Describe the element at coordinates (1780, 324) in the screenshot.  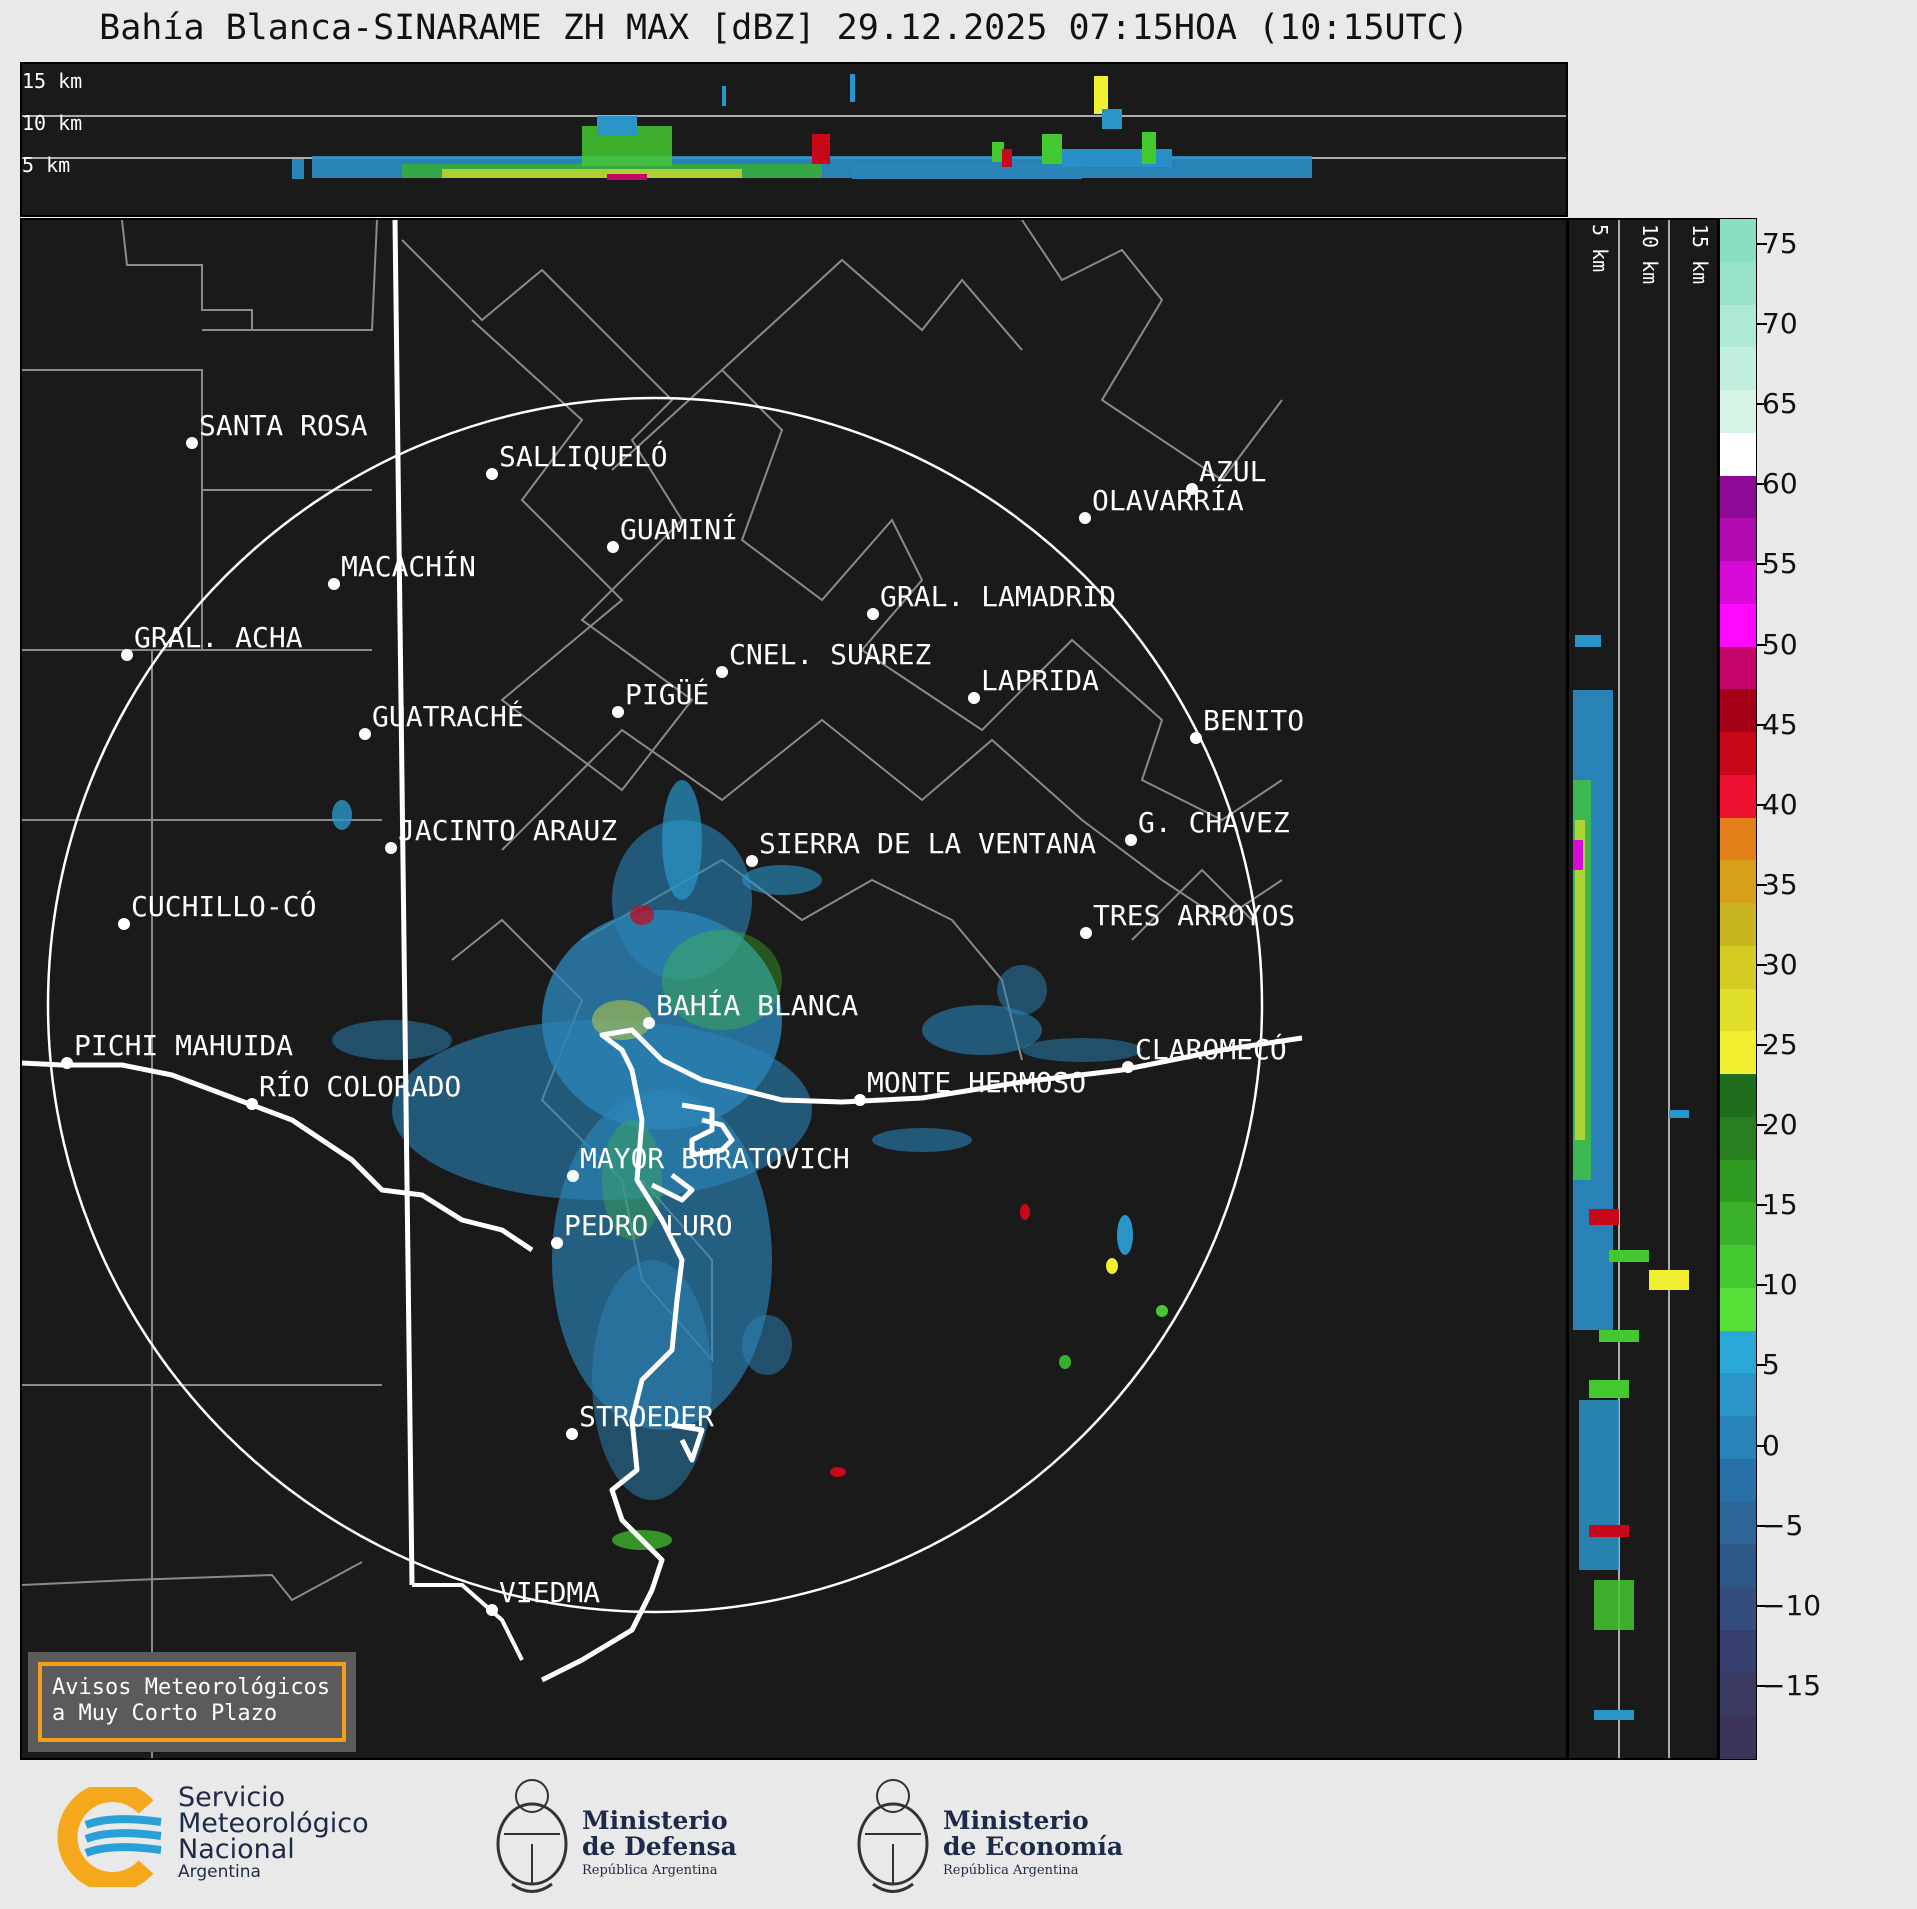
I see `colorbar-tick-label: 70` at that location.